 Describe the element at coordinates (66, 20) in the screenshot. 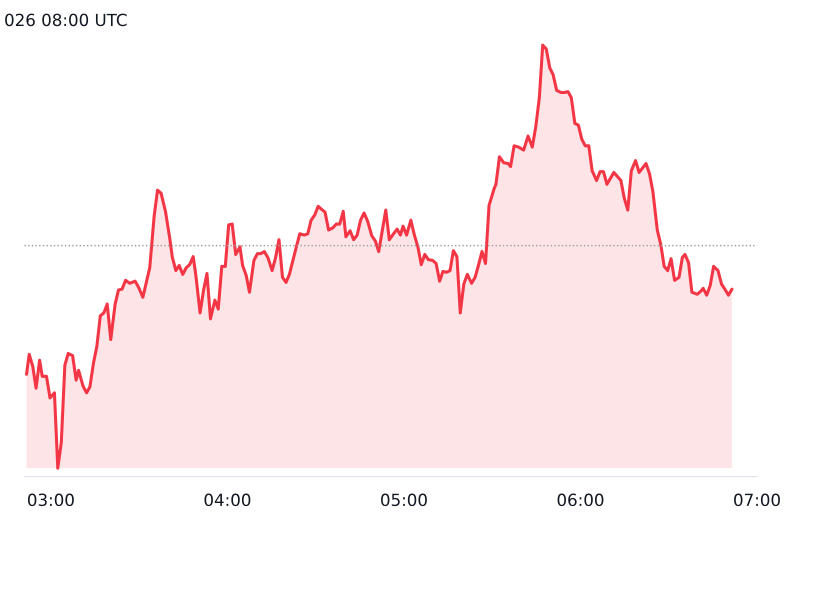

I see `chart-title: 026 08:00 UTC` at that location.